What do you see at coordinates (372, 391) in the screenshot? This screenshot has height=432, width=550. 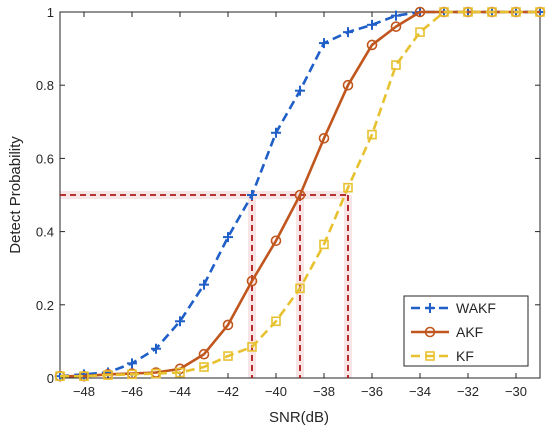 I see `x-tick-label: −36` at bounding box center [372, 391].